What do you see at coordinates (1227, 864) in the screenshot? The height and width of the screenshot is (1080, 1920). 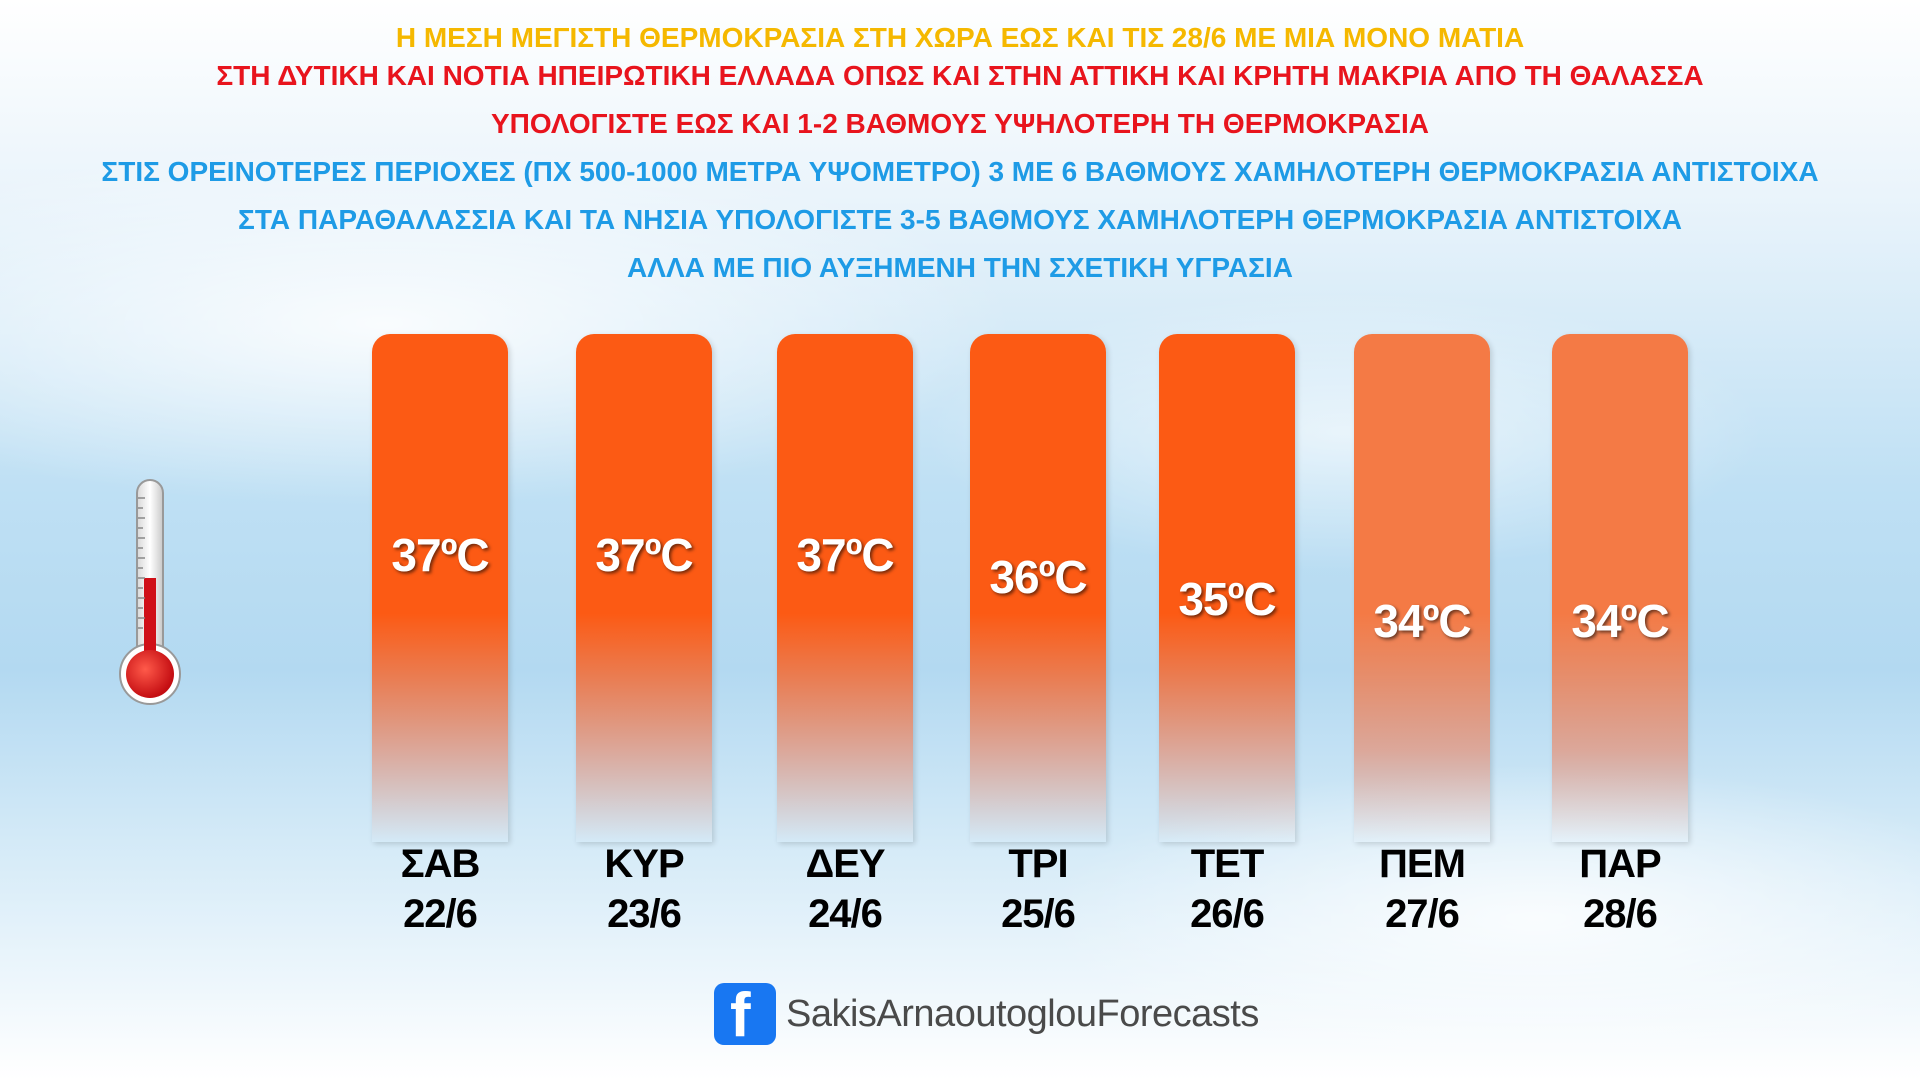 I see `category-label-5: ΤΕΤ` at bounding box center [1227, 864].